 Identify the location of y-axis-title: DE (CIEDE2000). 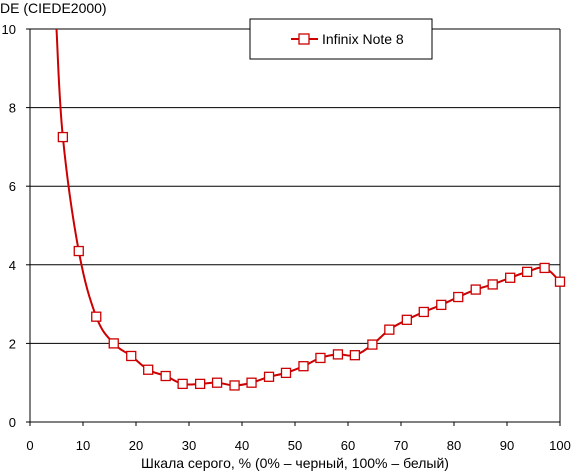
(53, 8).